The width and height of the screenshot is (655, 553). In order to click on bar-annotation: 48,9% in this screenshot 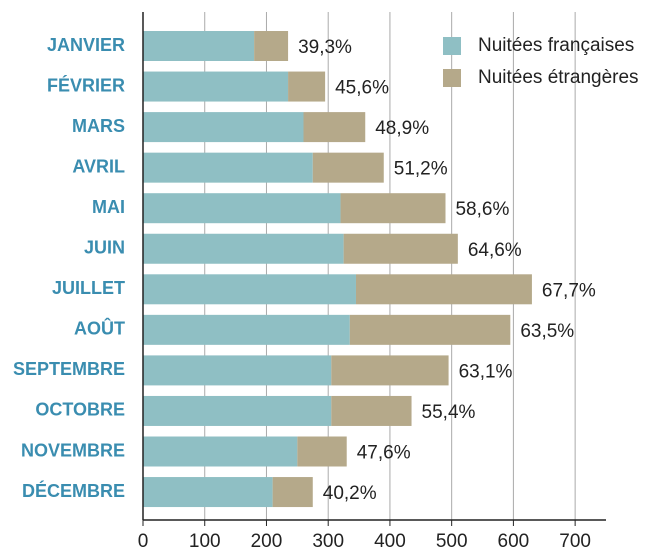, I will do `click(402, 128)`.